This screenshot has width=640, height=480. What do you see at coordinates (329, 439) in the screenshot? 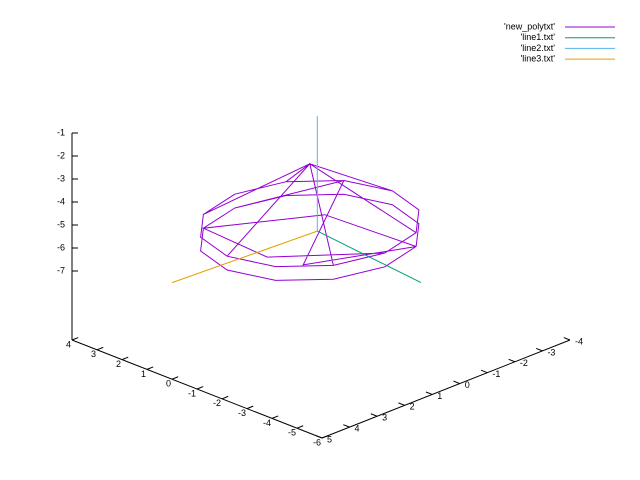
I see `y-tick-label: 5` at bounding box center [329, 439].